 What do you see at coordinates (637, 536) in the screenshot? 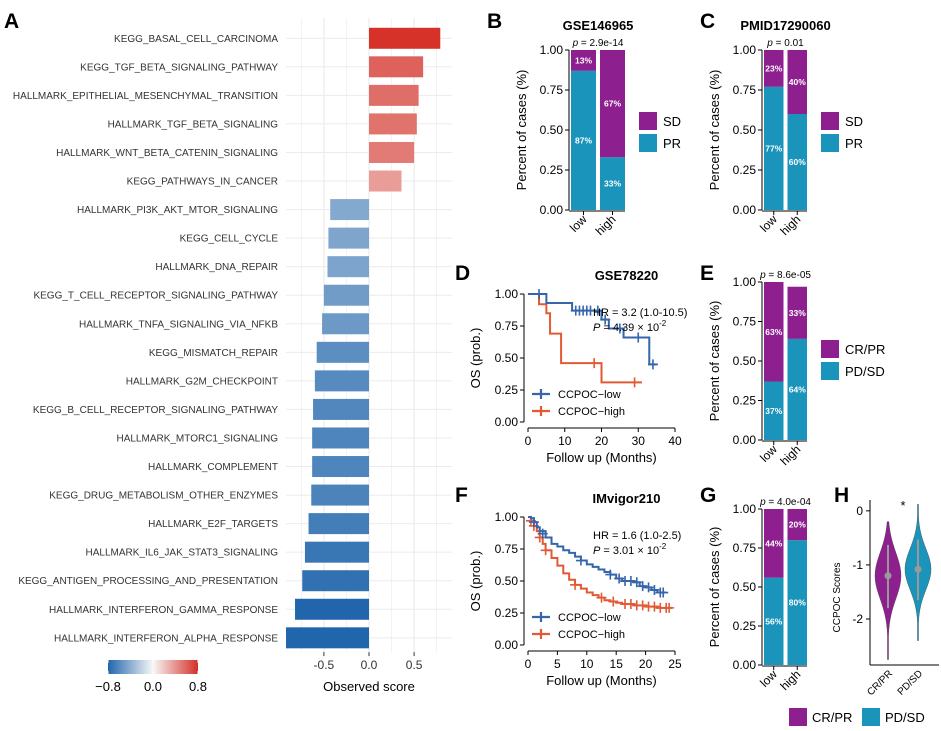
I see `hr-text: HR = 1.6 (1.0-2.5)` at bounding box center [637, 536].